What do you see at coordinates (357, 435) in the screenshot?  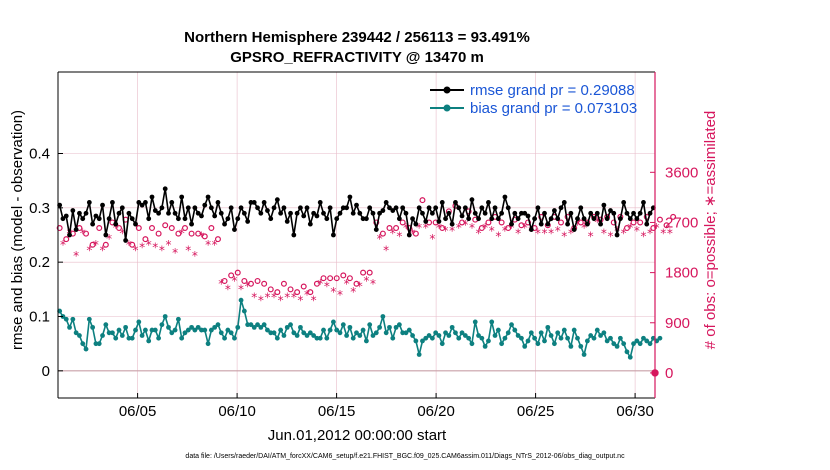 I see `x-axis-label: Jun.01,2012 00:00:00 start` at bounding box center [357, 435].